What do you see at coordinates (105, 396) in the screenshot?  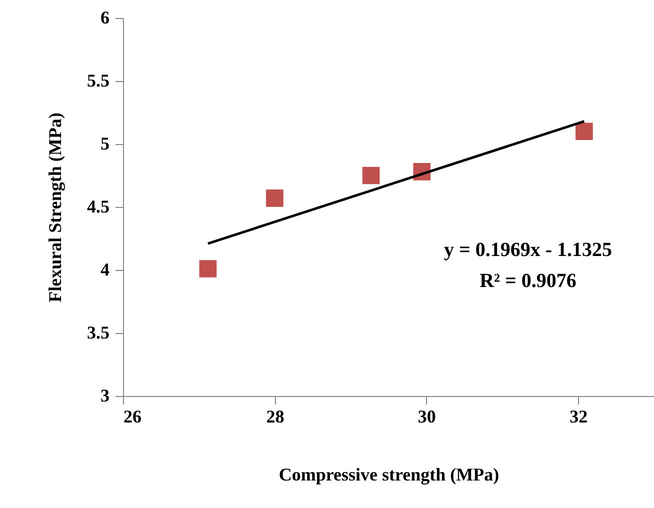 I see `y-tick-label: 3` at bounding box center [105, 396].